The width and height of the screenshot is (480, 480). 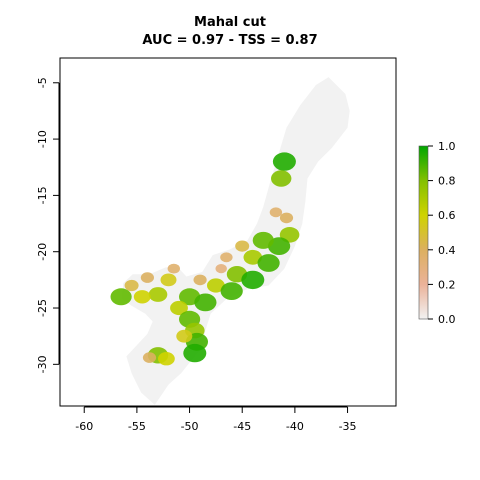 I want to click on y-tick-label: -15, so click(x=42, y=195).